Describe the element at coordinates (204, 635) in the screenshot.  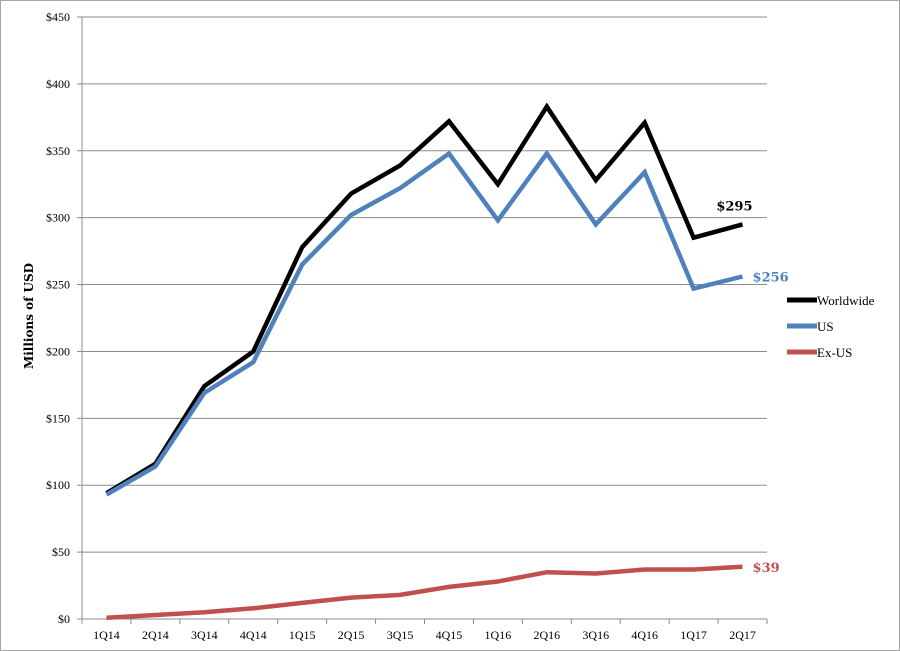
I see `x-tick-label: 3Q14` at that location.